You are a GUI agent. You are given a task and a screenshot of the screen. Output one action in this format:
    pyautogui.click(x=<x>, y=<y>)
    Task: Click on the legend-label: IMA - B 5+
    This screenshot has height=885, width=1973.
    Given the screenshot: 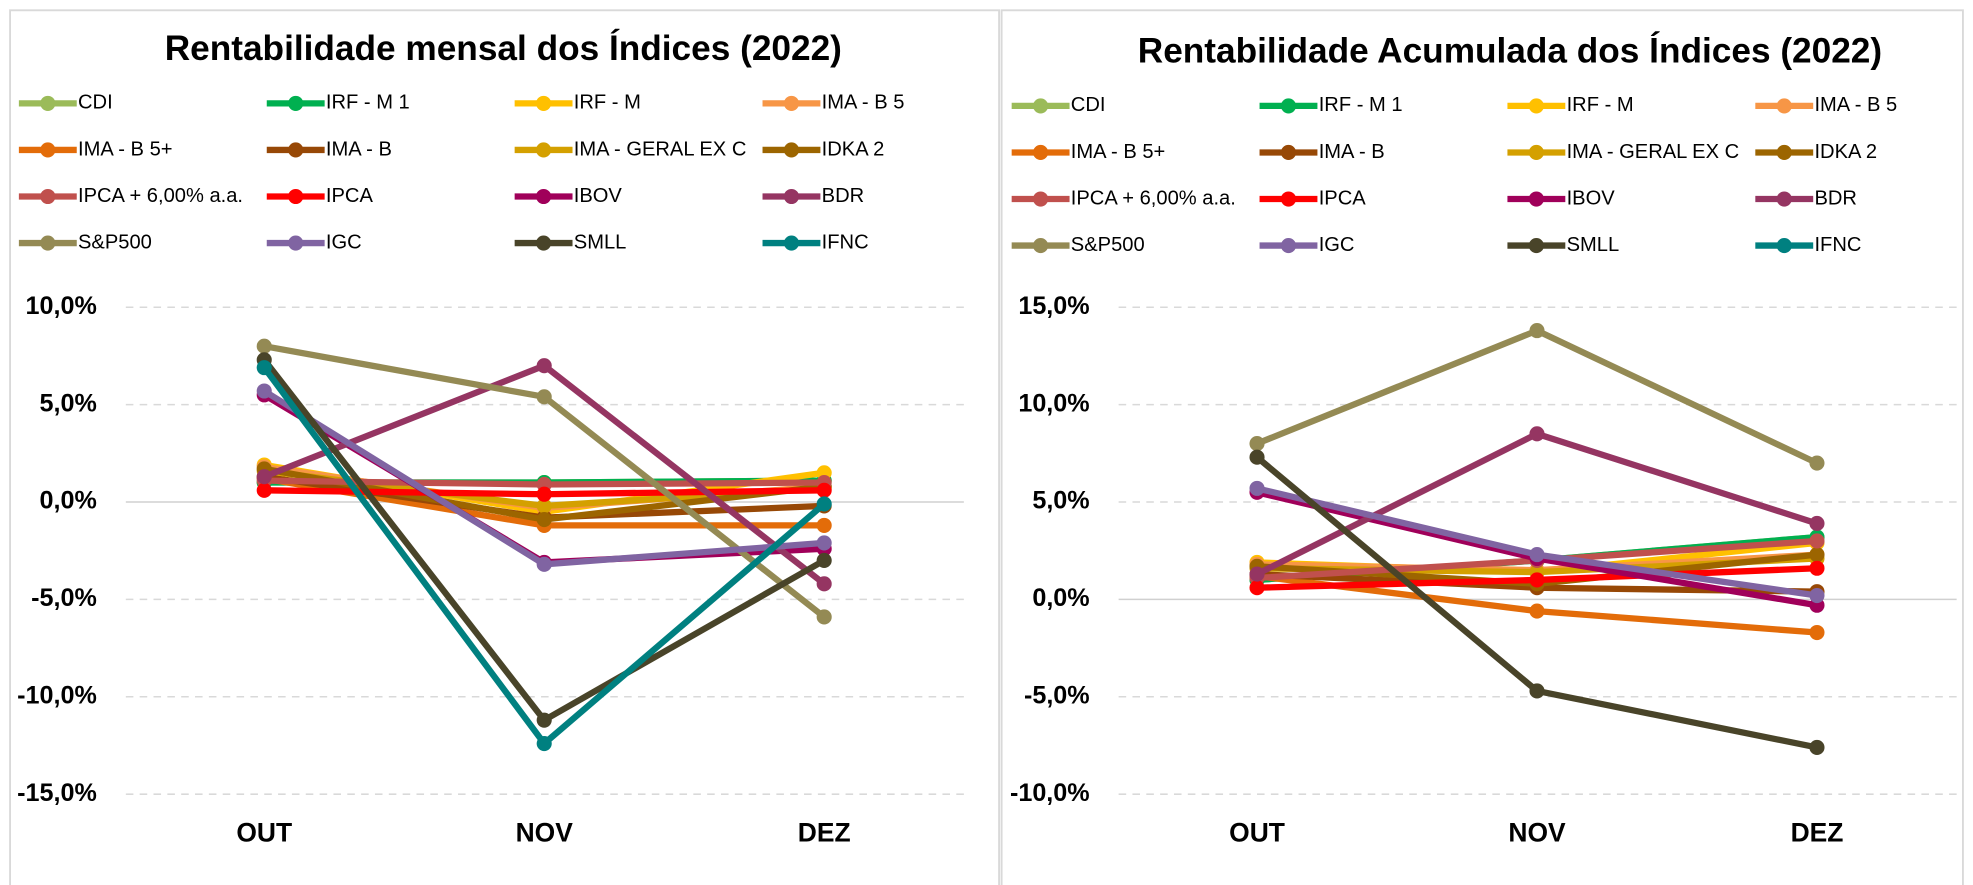 What is the action you would take?
    pyautogui.click(x=1118, y=152)
    